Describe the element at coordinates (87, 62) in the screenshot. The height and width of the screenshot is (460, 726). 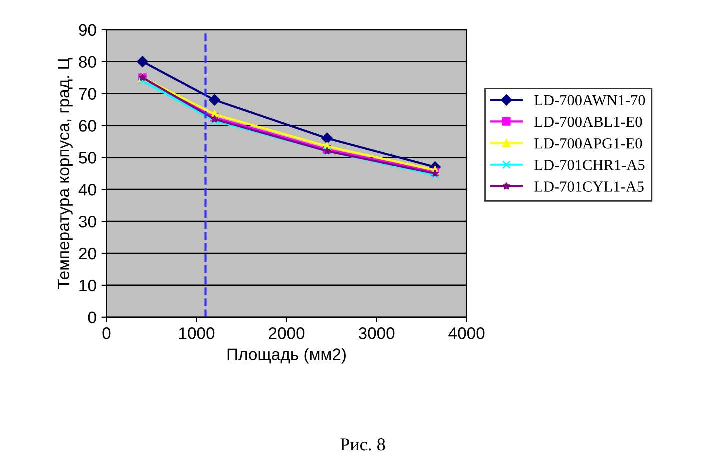
I see `y-tick-label: 80` at that location.